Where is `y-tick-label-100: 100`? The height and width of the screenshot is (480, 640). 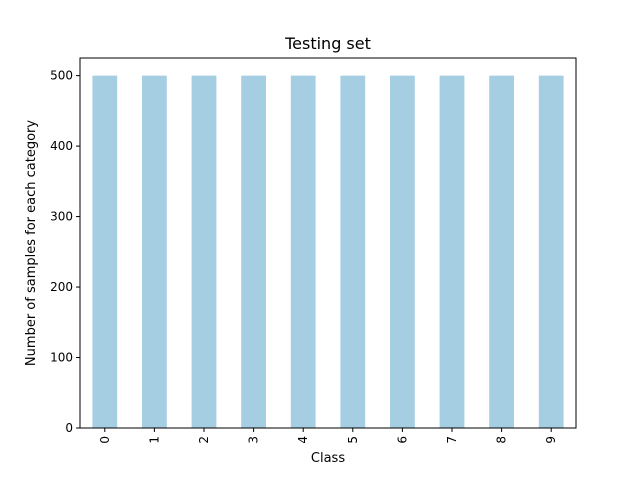
y-tick-label-100: 100 is located at coordinates (61, 358).